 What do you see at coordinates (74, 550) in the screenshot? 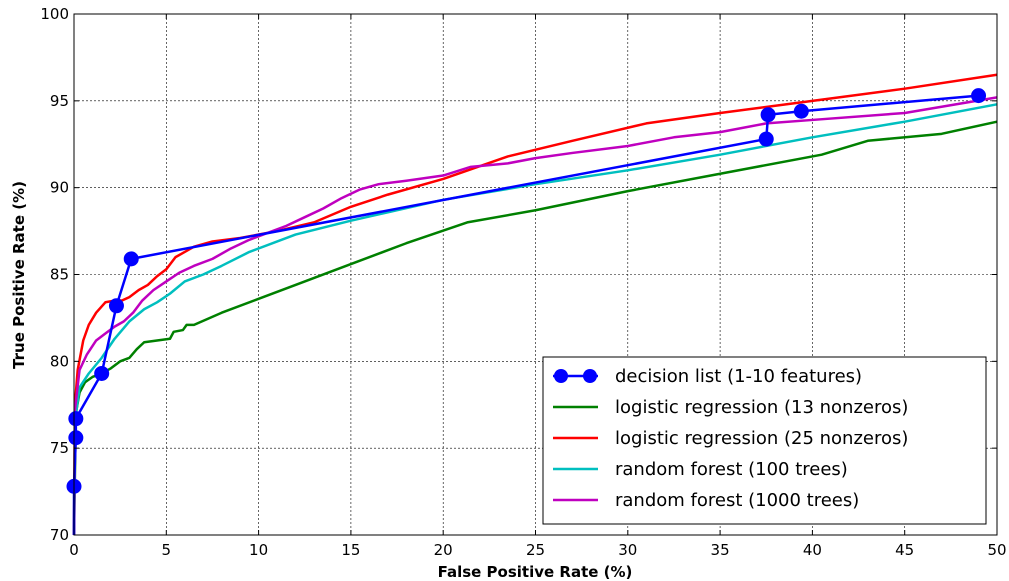
I see `x-tick-label: 0` at bounding box center [74, 550].